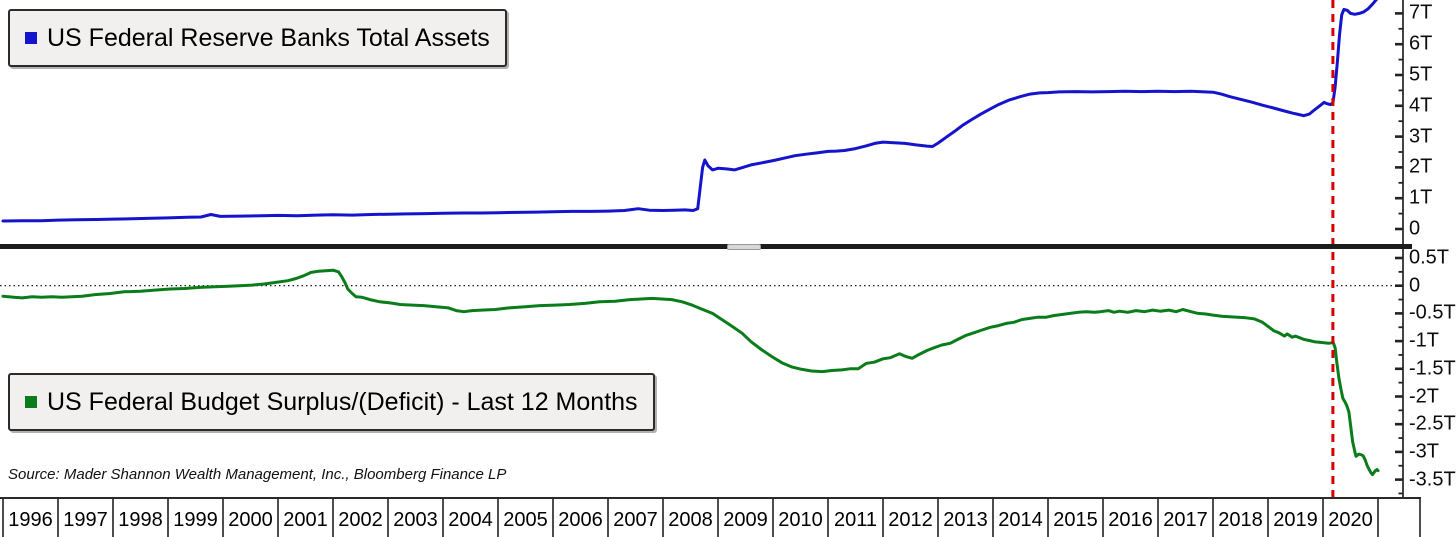 This screenshot has width=1456, height=537. I want to click on x-axis-year-label: 1999, so click(195, 520).